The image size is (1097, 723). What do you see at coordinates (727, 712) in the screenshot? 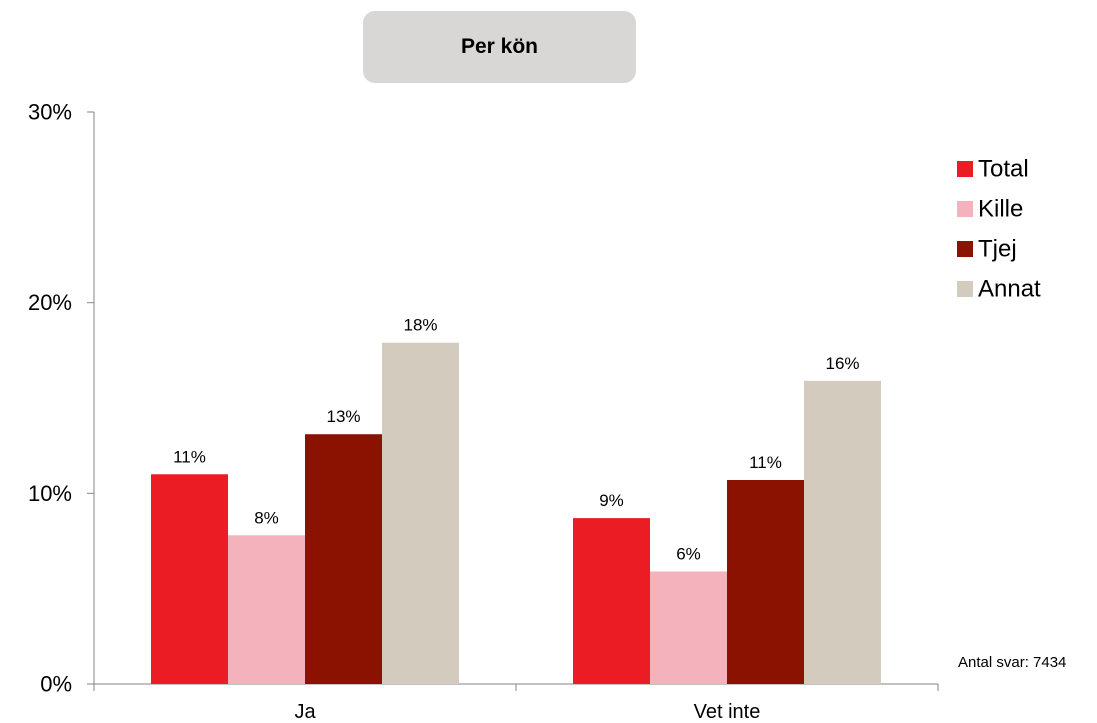
I see `x-category-label: Vet inte` at bounding box center [727, 712].